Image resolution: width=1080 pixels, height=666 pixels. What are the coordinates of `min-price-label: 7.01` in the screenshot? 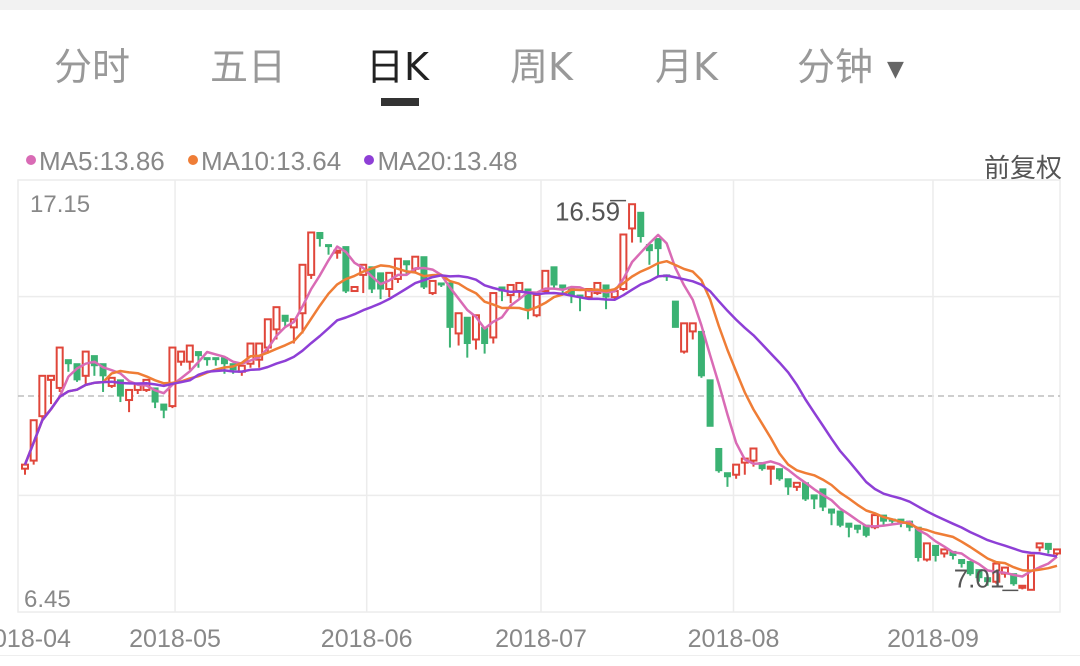 It's located at (979, 578).